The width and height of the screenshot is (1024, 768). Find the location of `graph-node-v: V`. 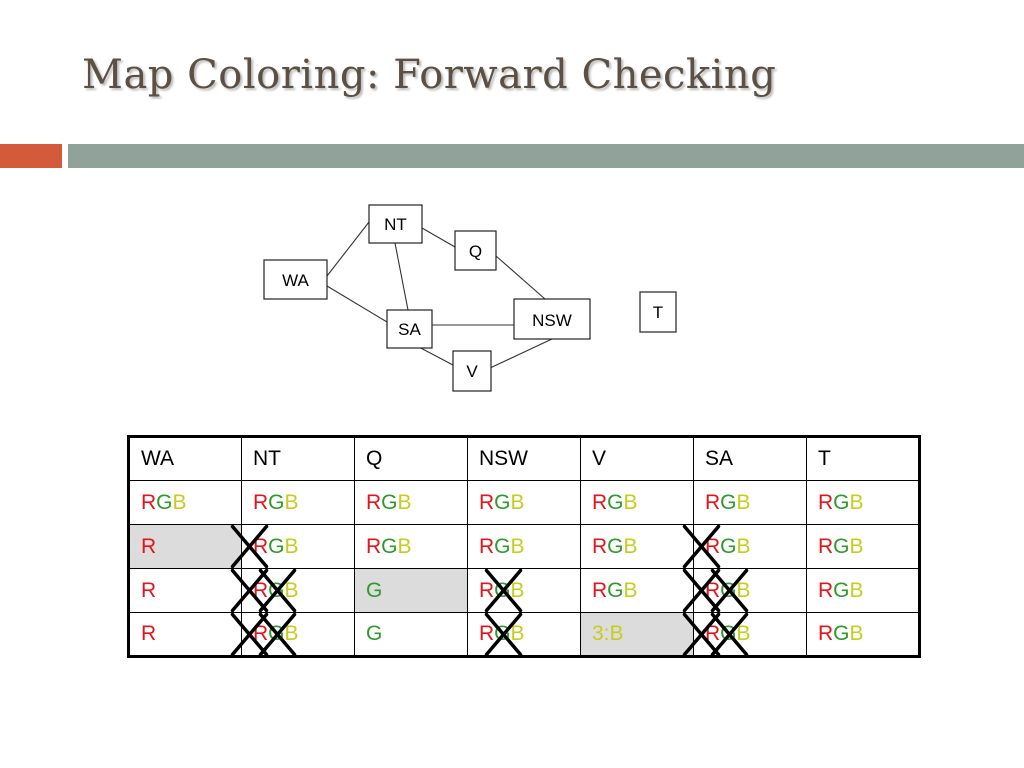

graph-node-v: V is located at coordinates (472, 371).